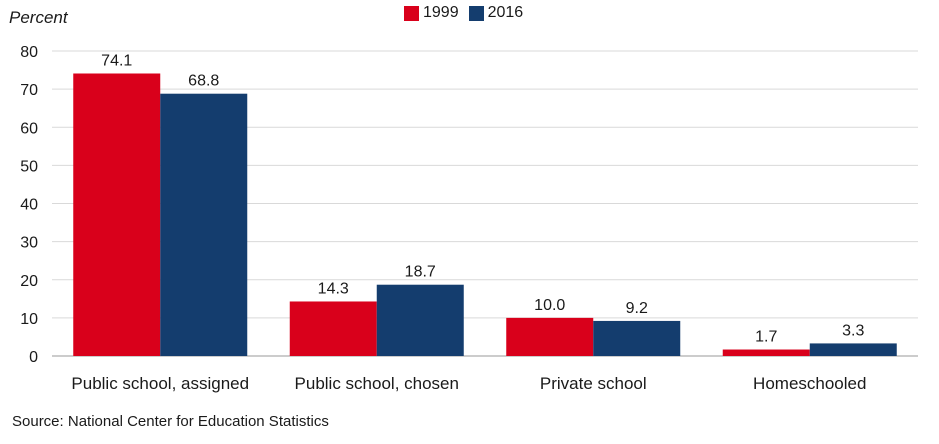 The height and width of the screenshot is (444, 939). I want to click on y-tick-label: 10, so click(29, 319).